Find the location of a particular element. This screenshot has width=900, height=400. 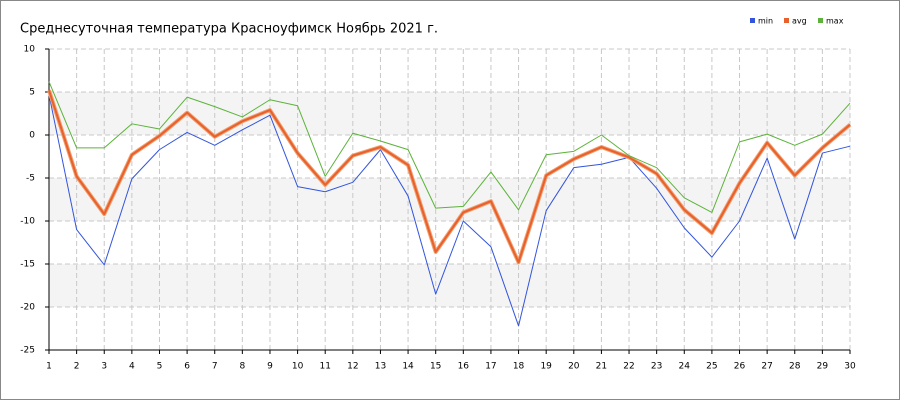

x-tick-label: 1 is located at coordinates (49, 367).